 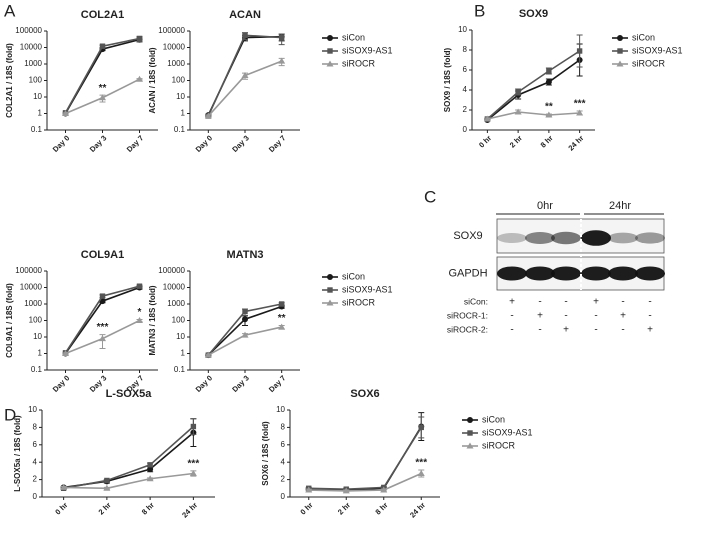 I want to click on y-axis-label: L-SOX5a / 18S (fold), so click(x=17, y=453).